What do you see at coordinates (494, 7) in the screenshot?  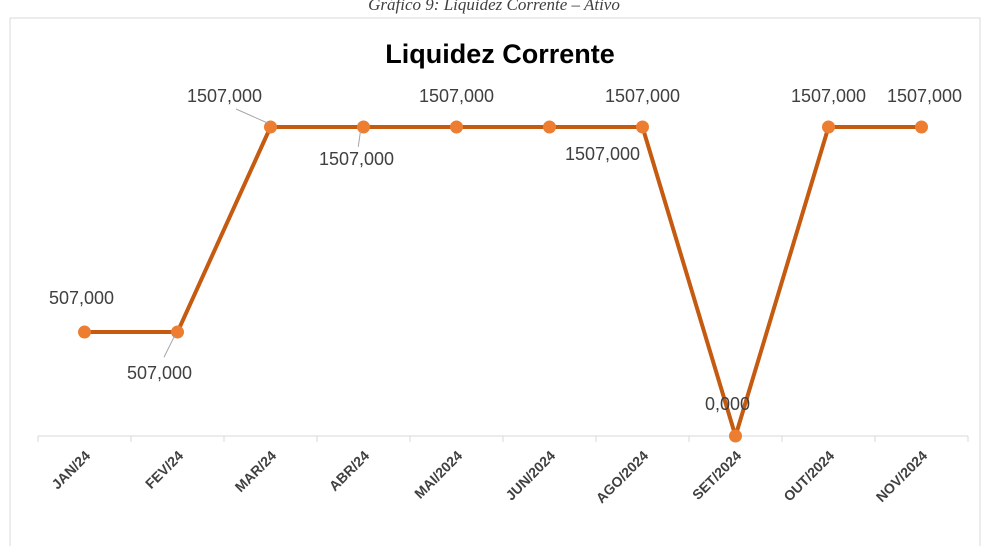 I see `caption: Gráfico 9: Liquidez Corrente – Ativo` at bounding box center [494, 7].